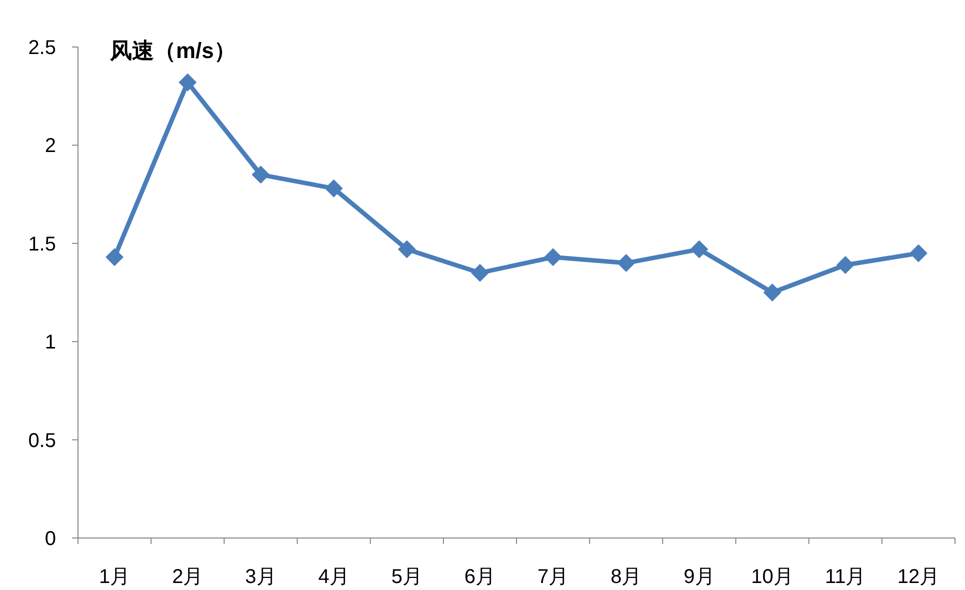  What do you see at coordinates (42, 441) in the screenshot?
I see `y-tick-label: 0.5` at bounding box center [42, 441].